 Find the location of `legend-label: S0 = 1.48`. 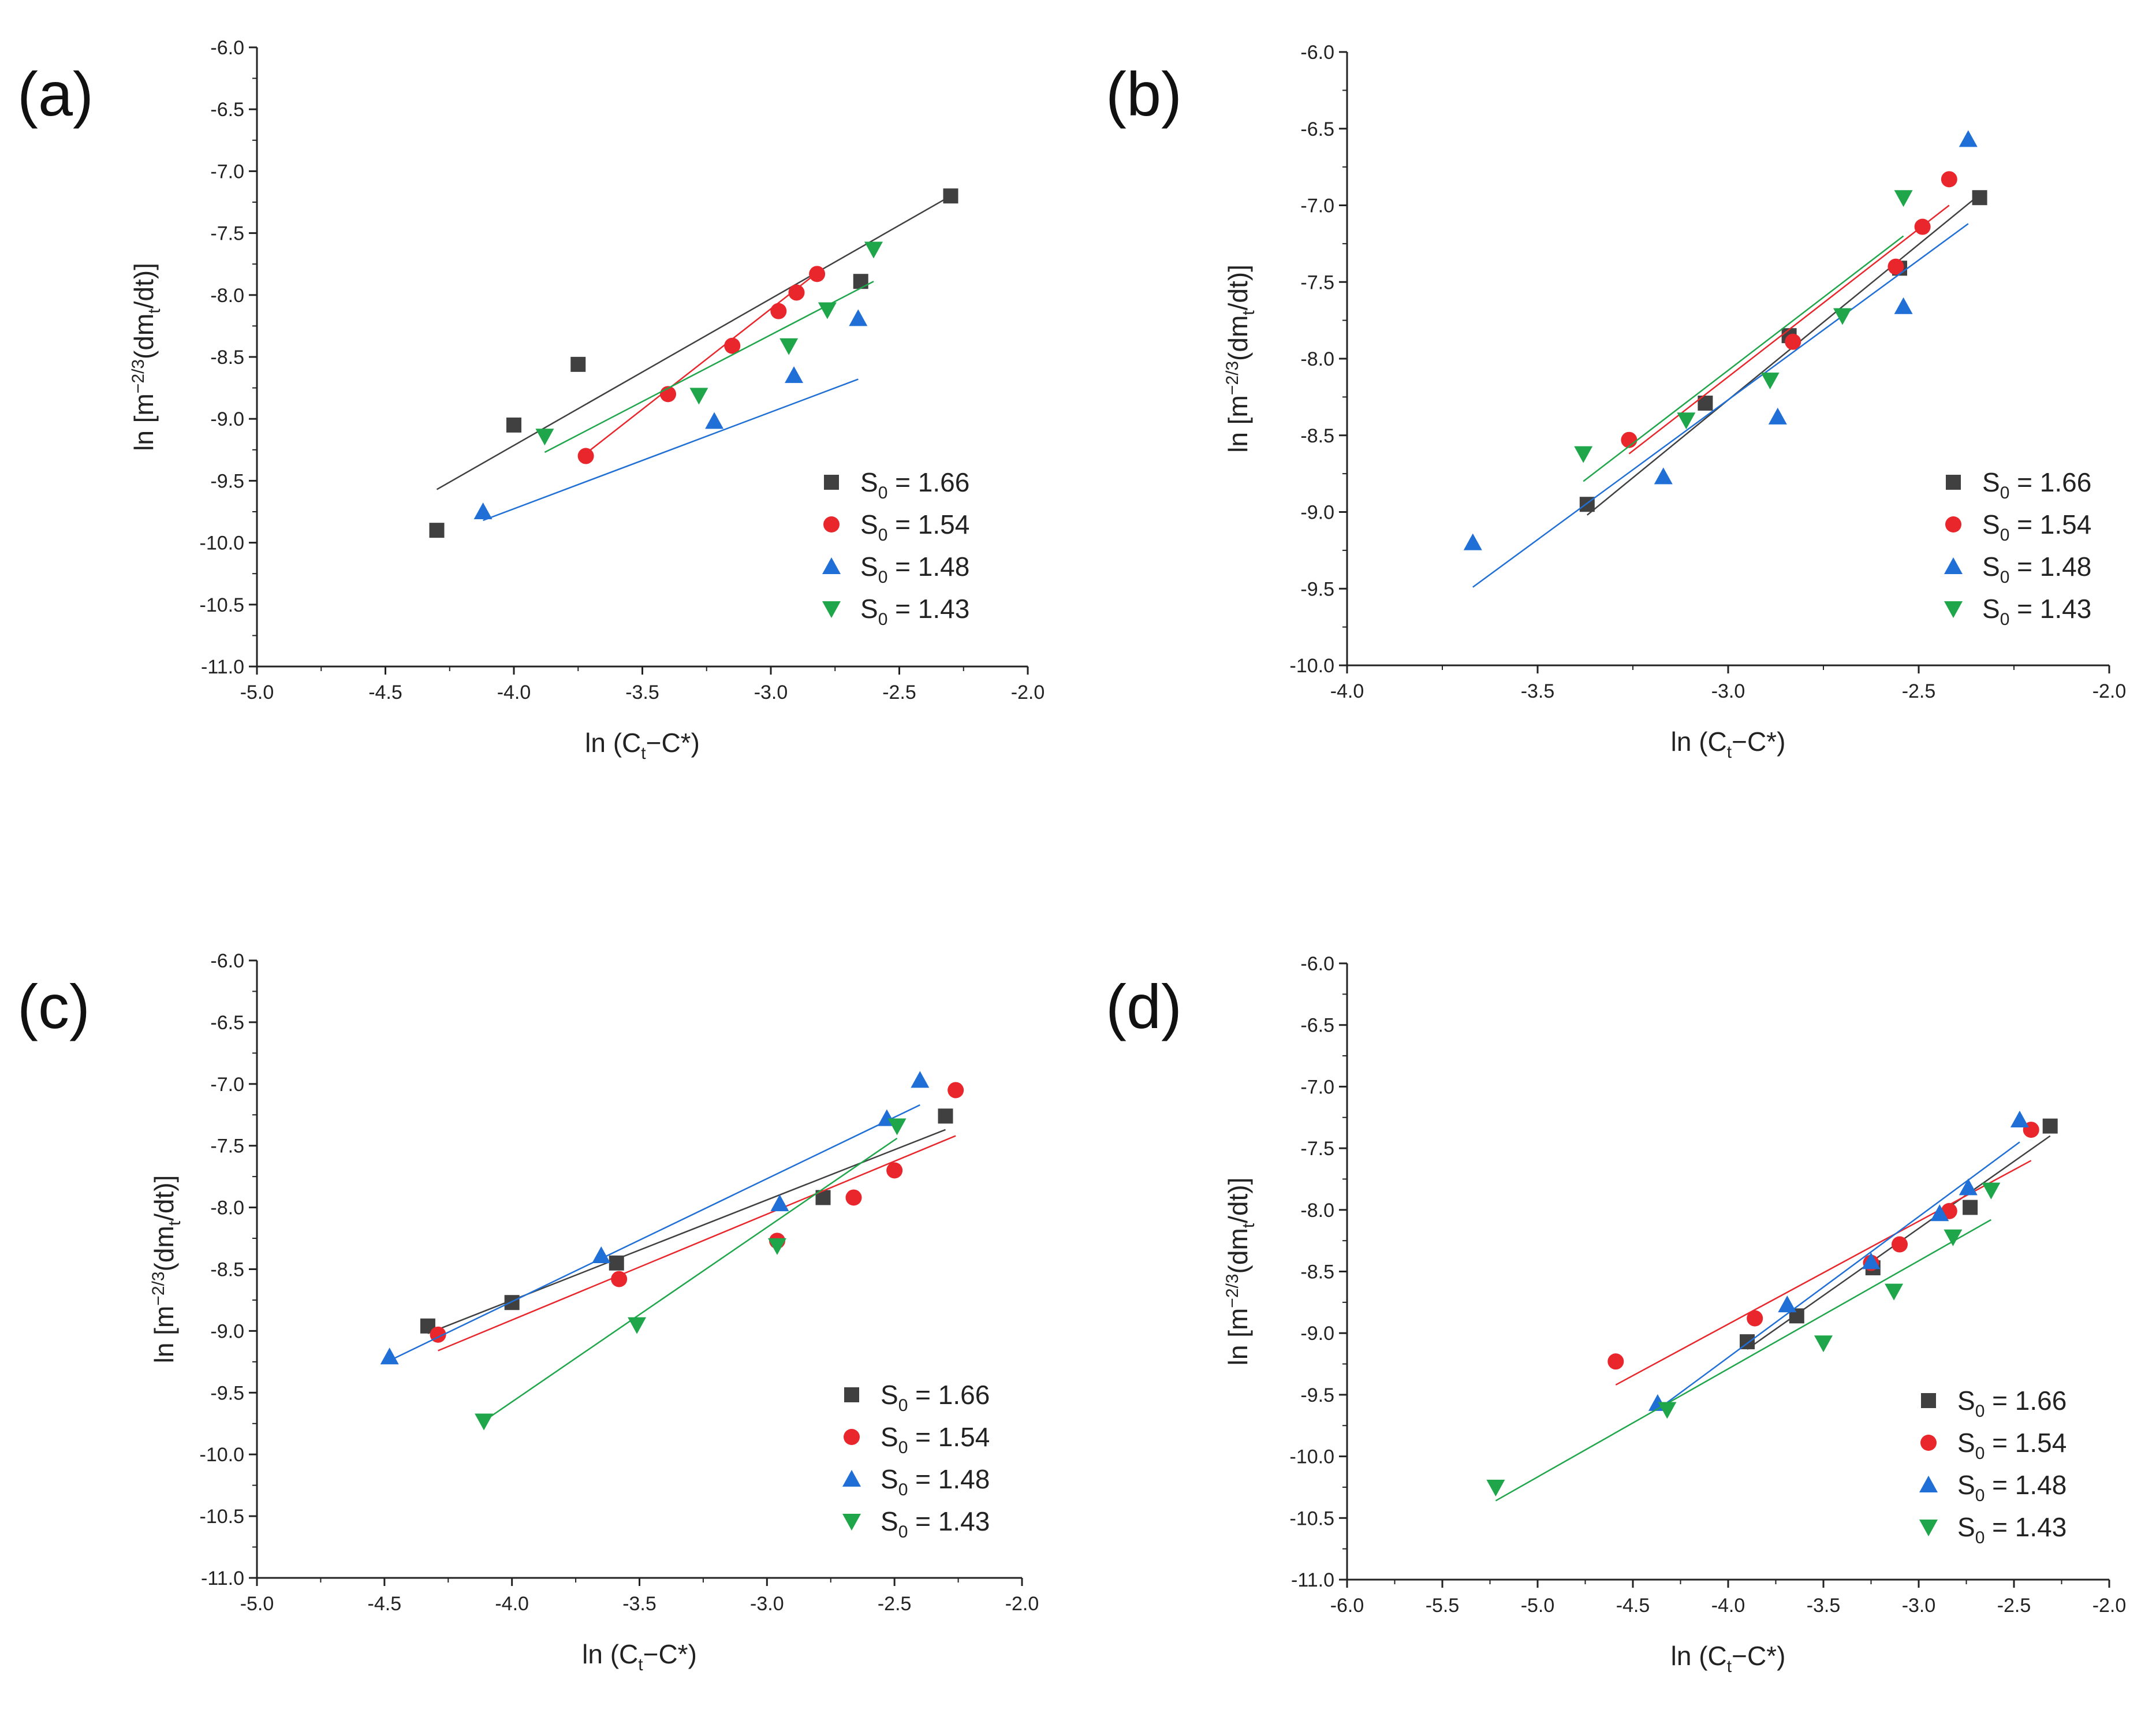

legend-label: S0 = 1.48 is located at coordinates (914, 569).